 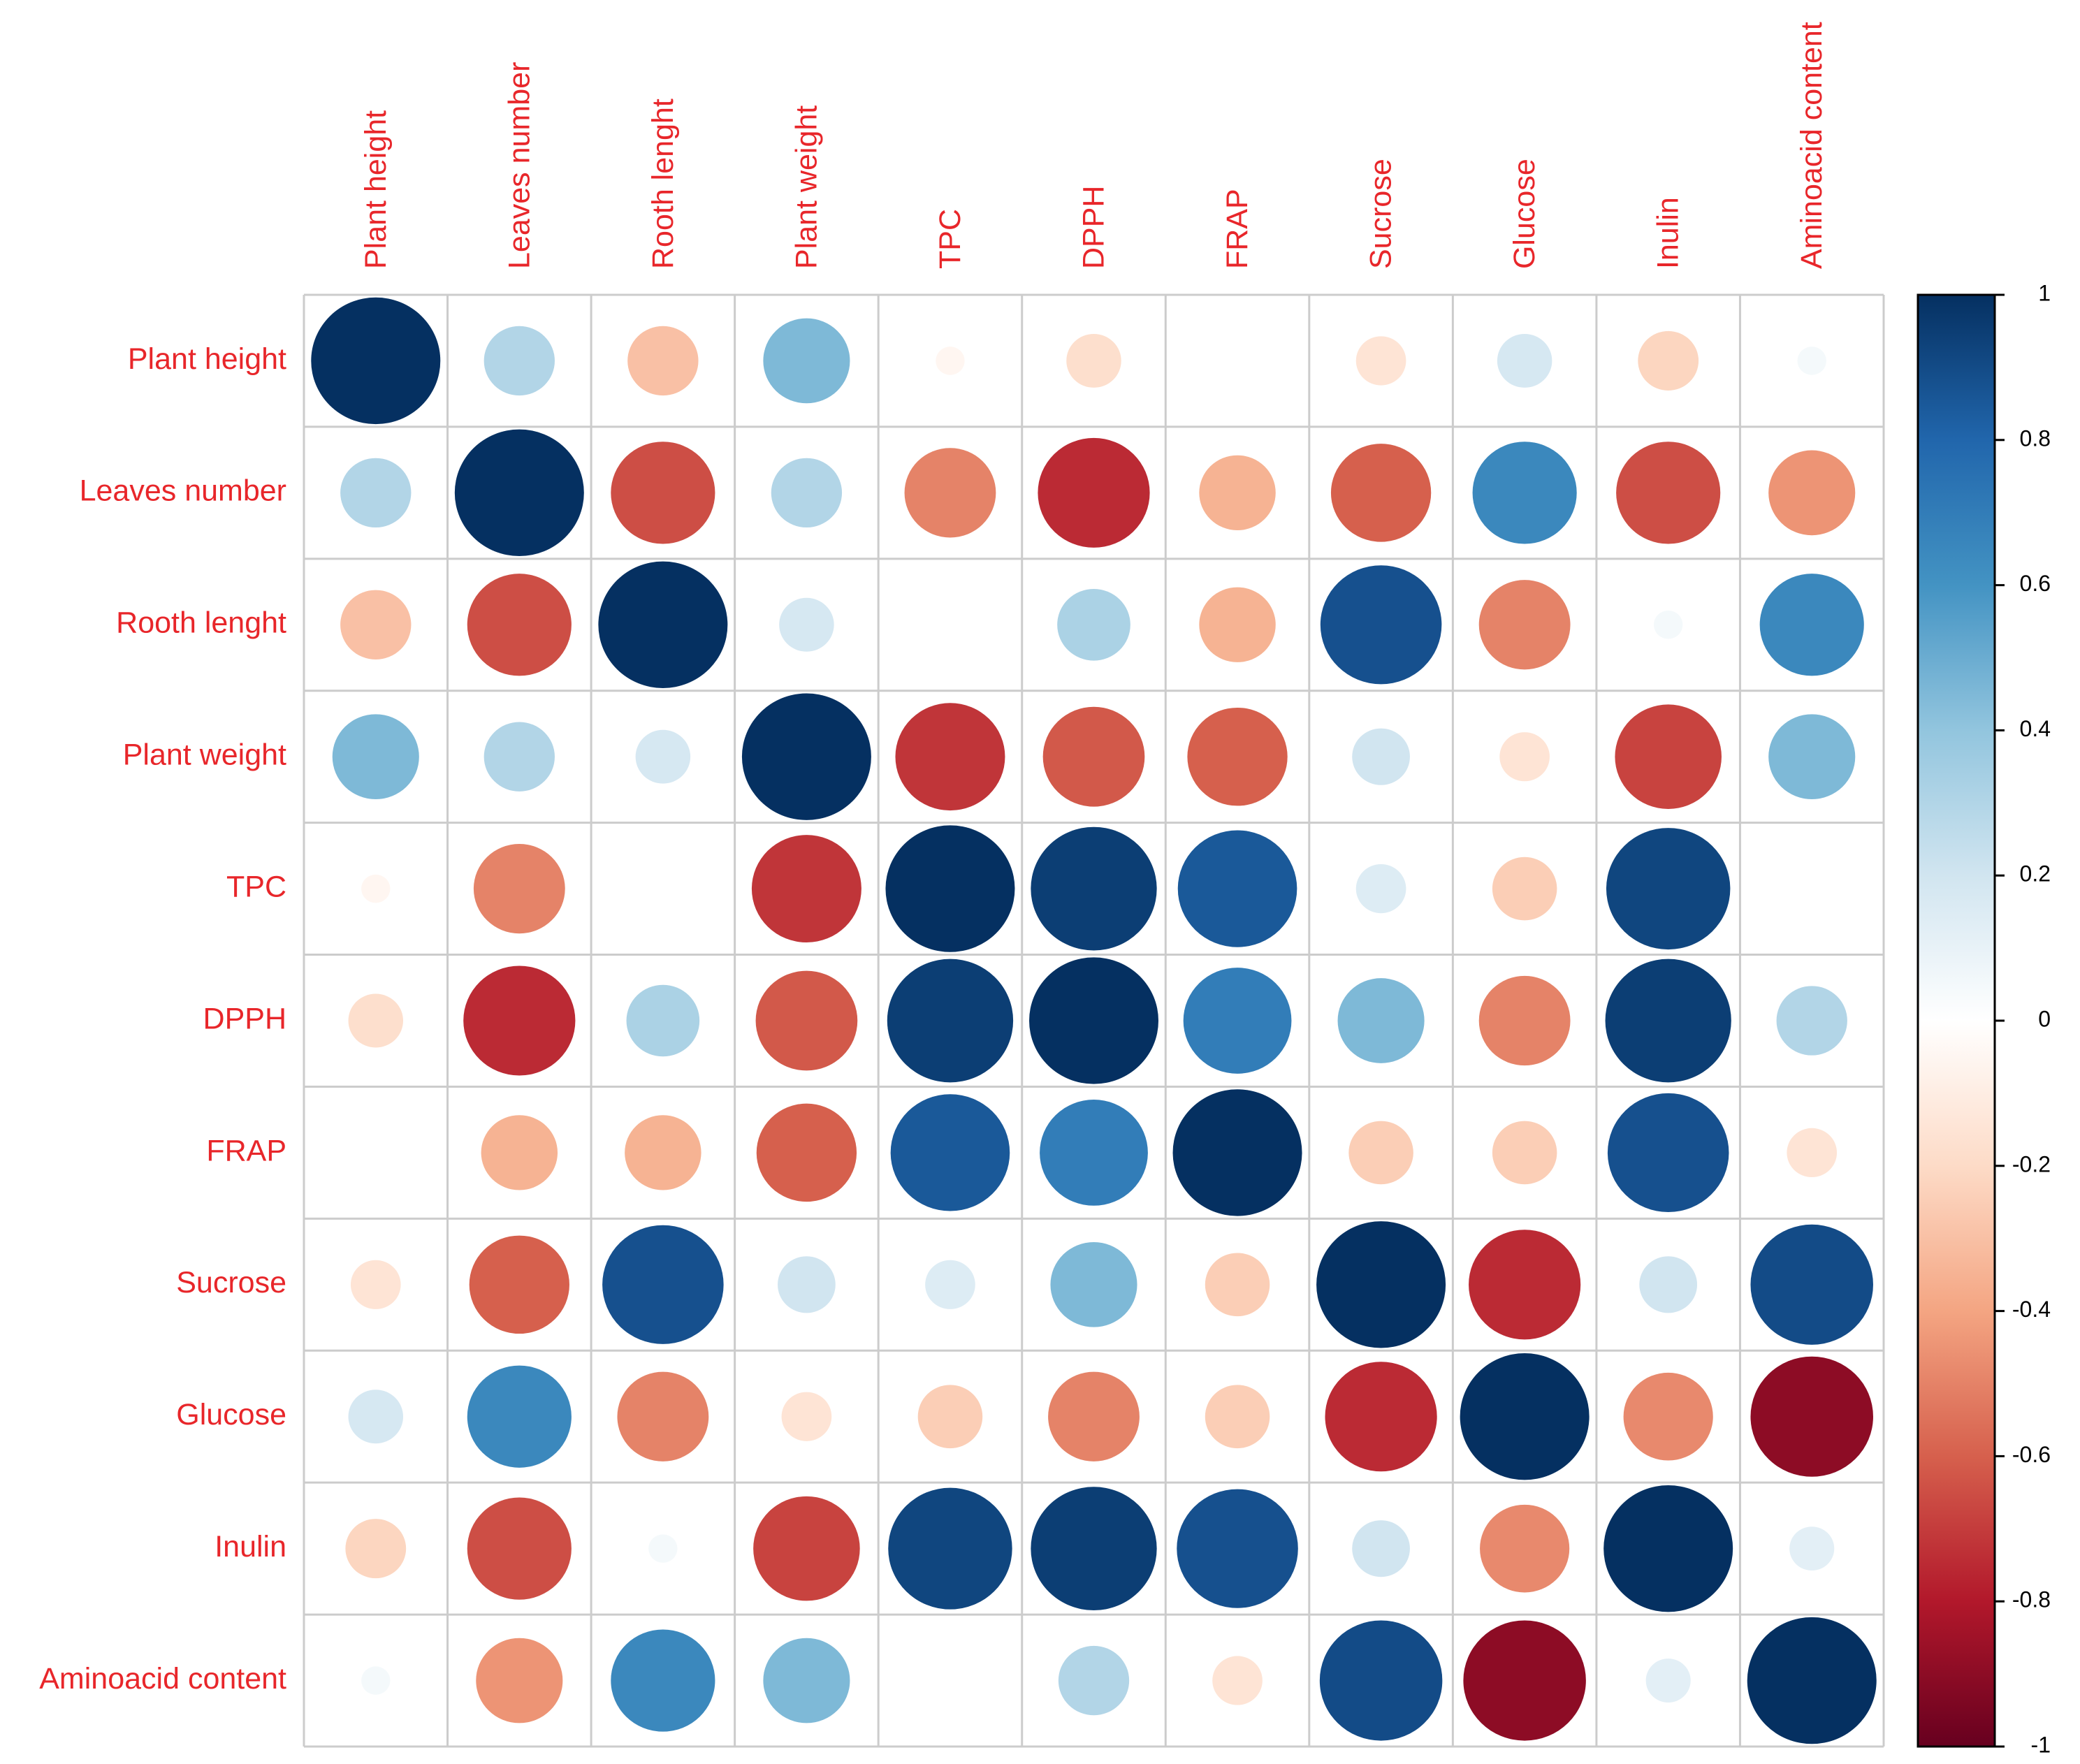 I want to click on corr-circle-r1-c5, so click(x=1094, y=492).